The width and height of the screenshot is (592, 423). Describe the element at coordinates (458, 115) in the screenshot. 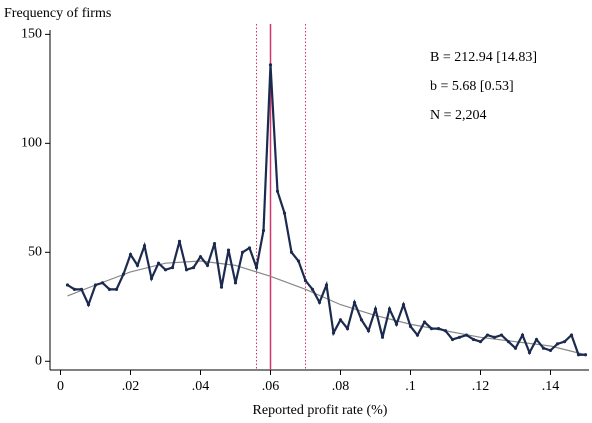

I see `annotation: N = 2,204` at that location.